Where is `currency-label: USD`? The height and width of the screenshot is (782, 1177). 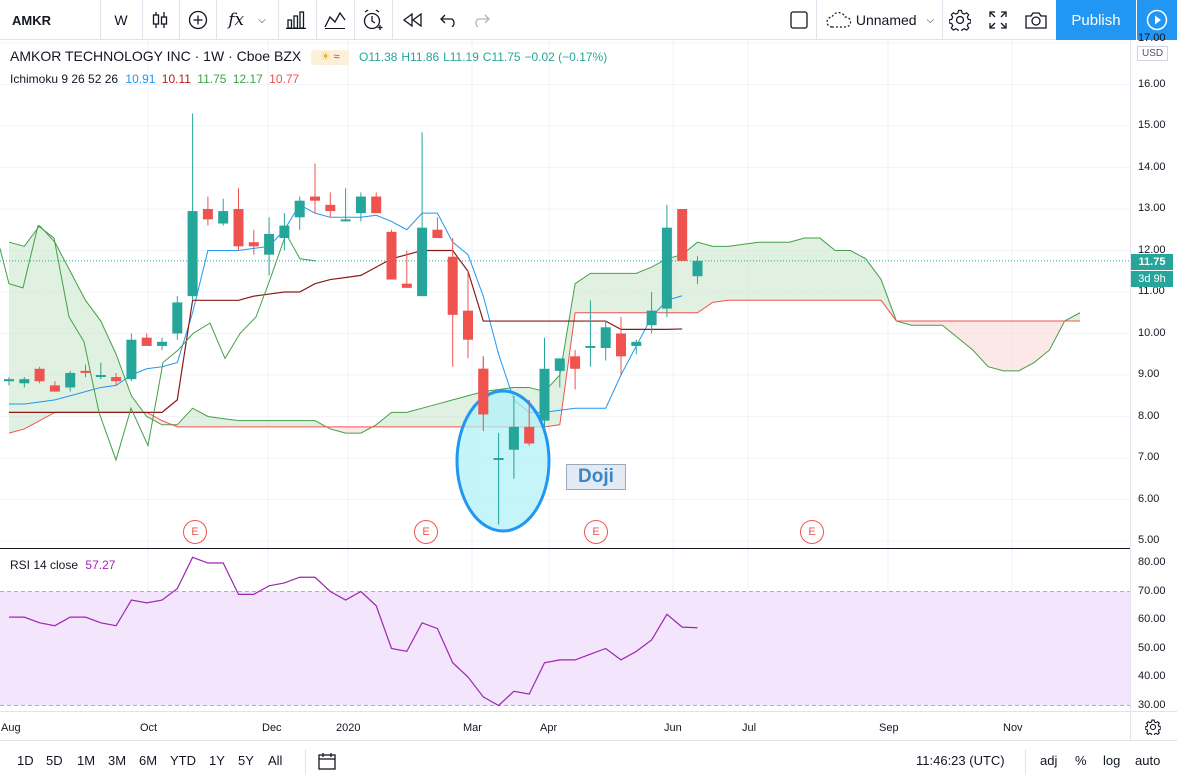 currency-label: USD is located at coordinates (1153, 53).